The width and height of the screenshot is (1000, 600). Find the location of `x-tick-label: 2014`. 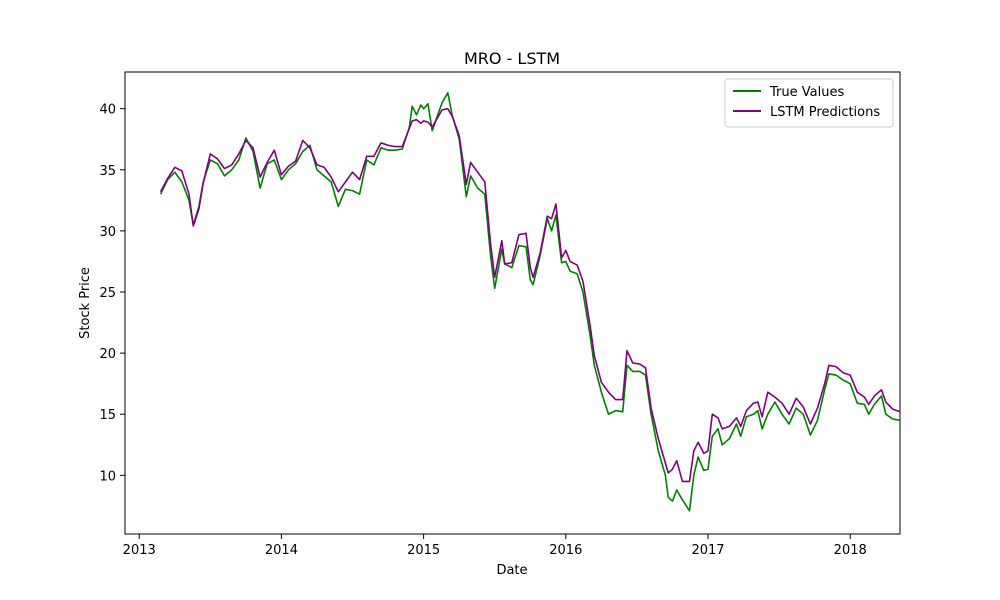

x-tick-label: 2014 is located at coordinates (281, 550).